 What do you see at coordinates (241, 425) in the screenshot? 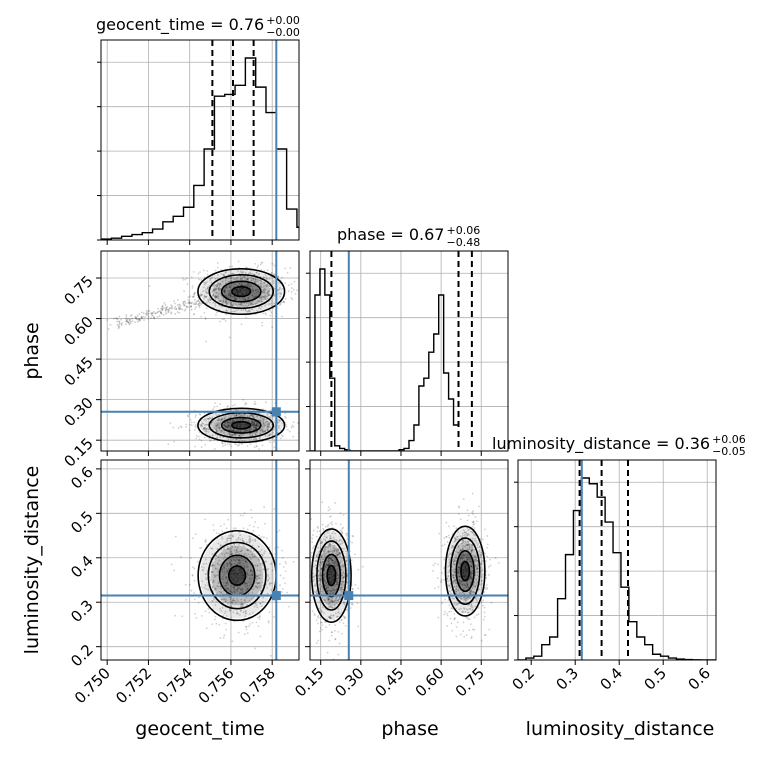
I see `density-level` at bounding box center [241, 425].